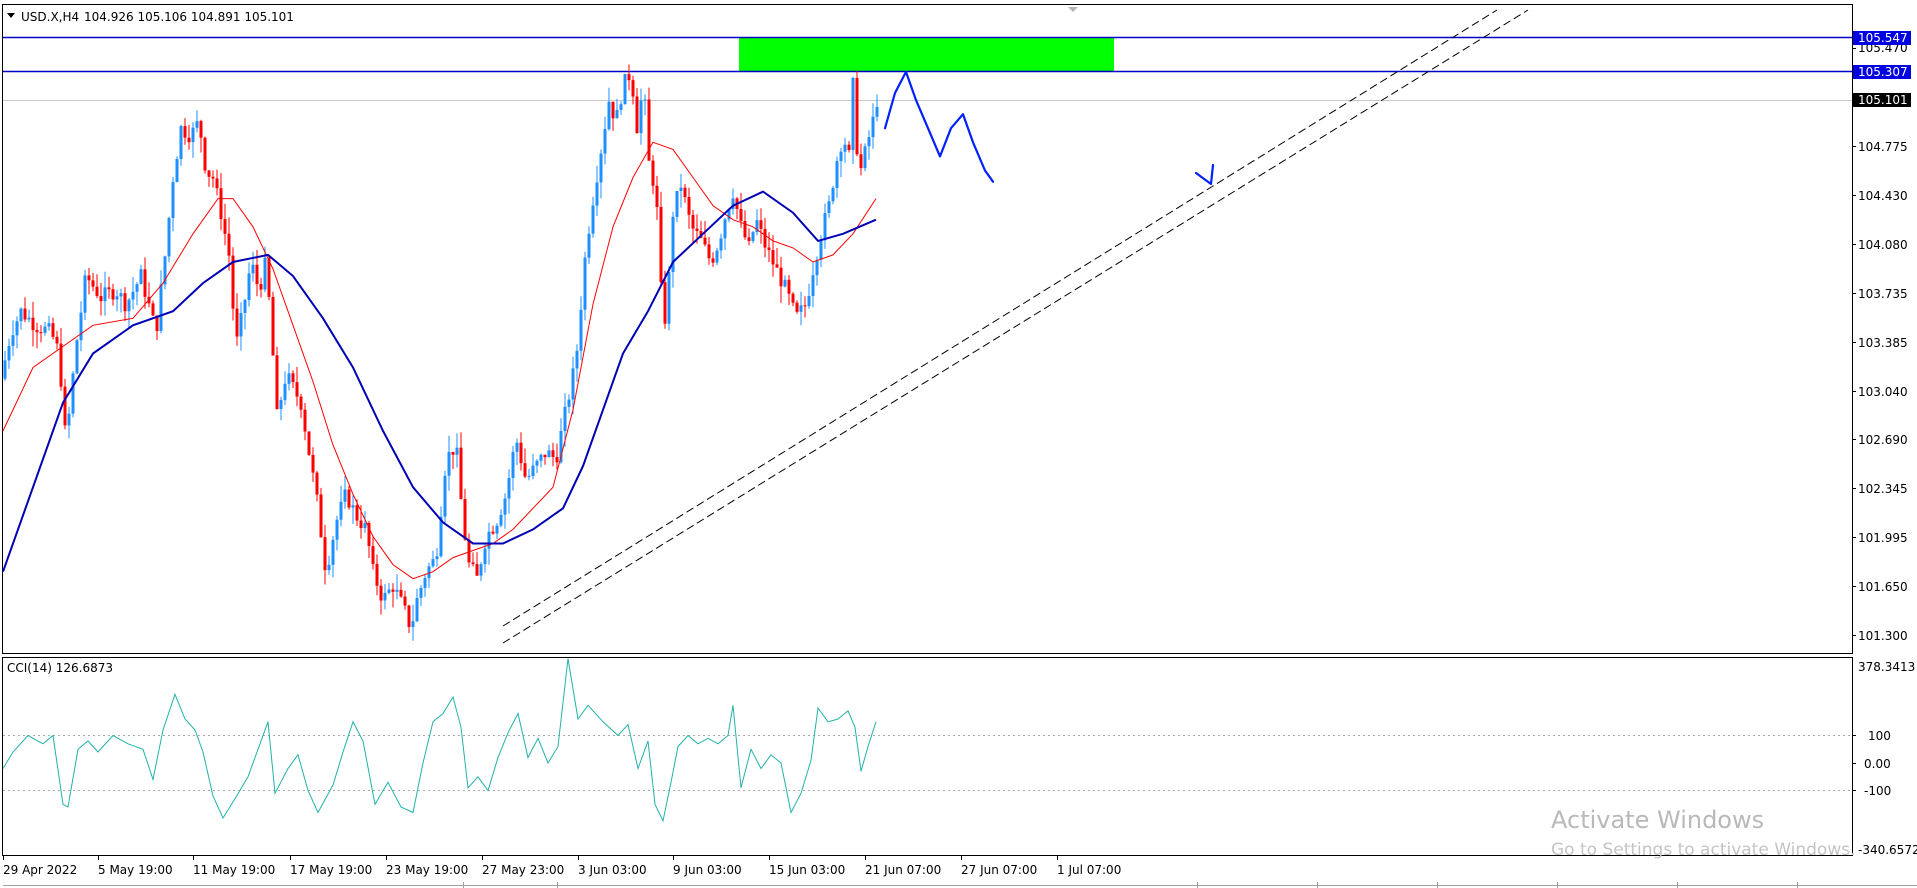 The image size is (1917, 888). Describe the element at coordinates (926, 54) in the screenshot. I see `resistance-zone` at that location.